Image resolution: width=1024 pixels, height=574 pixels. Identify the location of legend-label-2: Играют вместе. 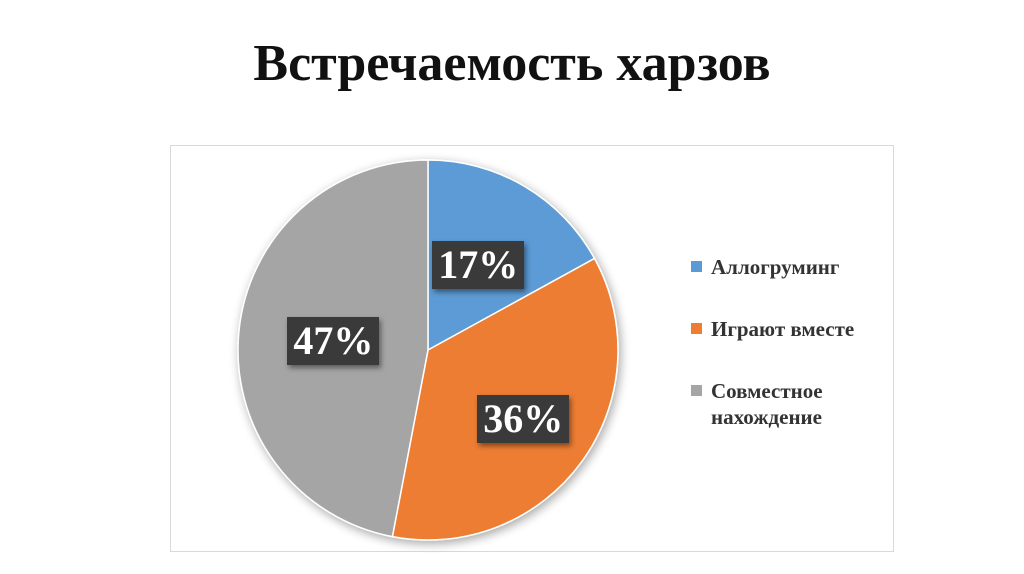
(783, 329).